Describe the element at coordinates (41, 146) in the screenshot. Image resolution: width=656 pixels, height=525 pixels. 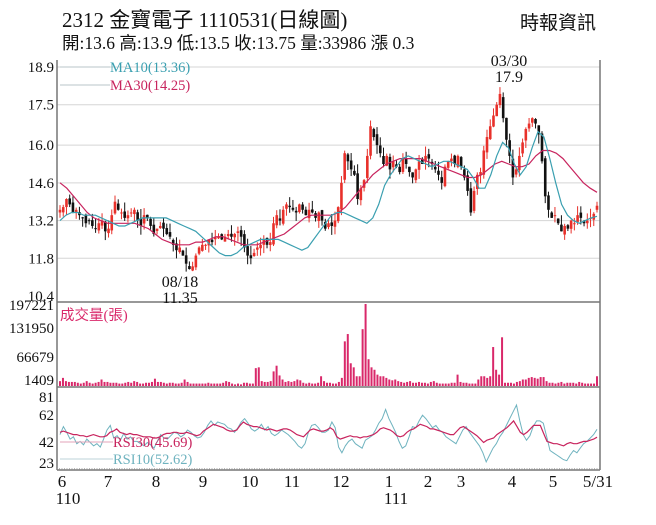
I see `price-tick-label: 16.0` at that location.